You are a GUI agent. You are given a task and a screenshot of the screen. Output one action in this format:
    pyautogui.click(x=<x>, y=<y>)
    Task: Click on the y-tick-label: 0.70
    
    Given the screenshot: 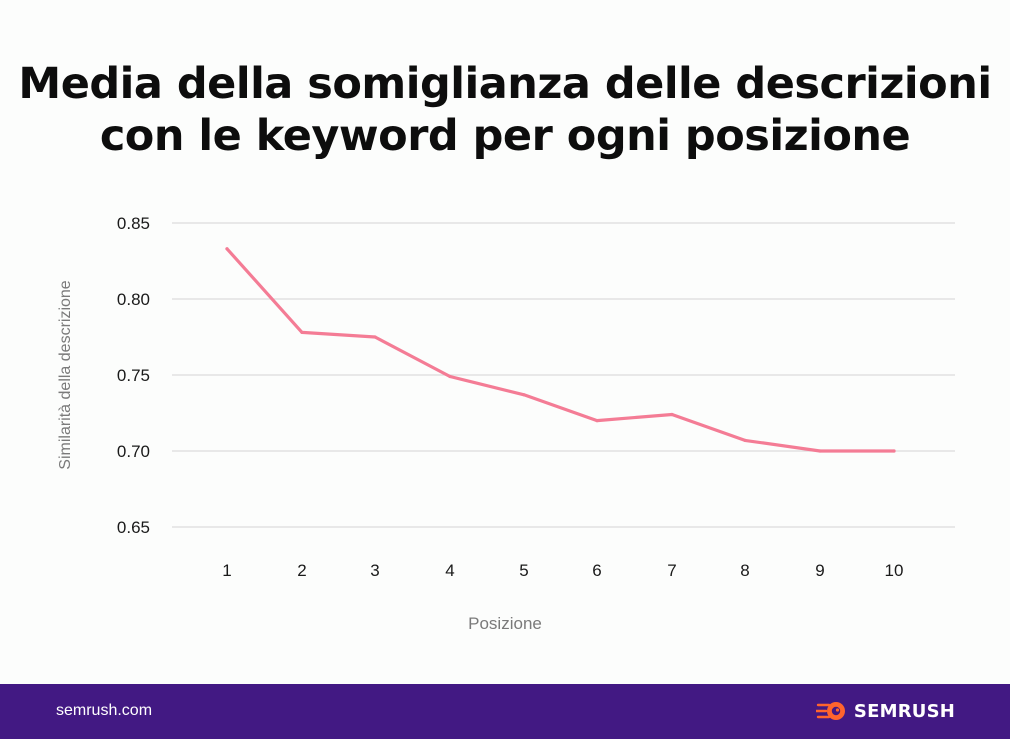 What is the action you would take?
    pyautogui.click(x=133, y=451)
    